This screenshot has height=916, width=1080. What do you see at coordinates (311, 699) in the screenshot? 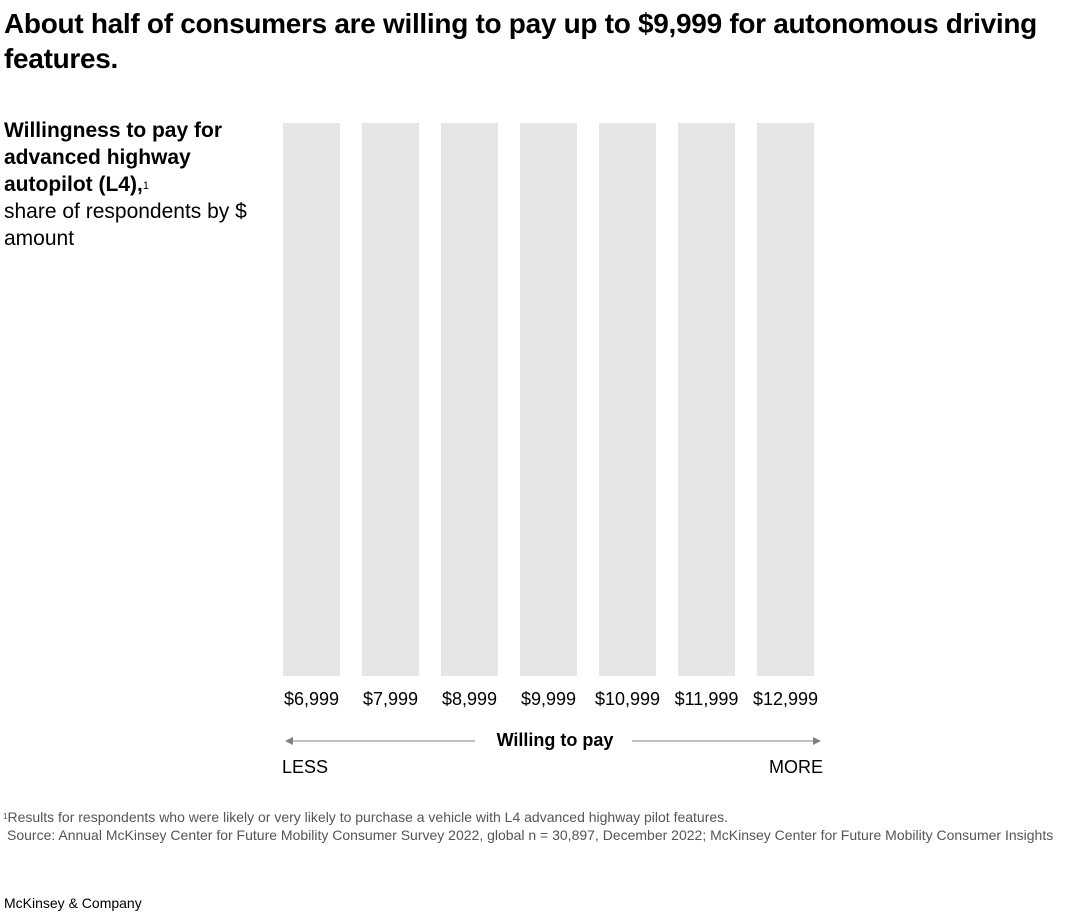
I see `tick-label: $6,999` at bounding box center [311, 699].